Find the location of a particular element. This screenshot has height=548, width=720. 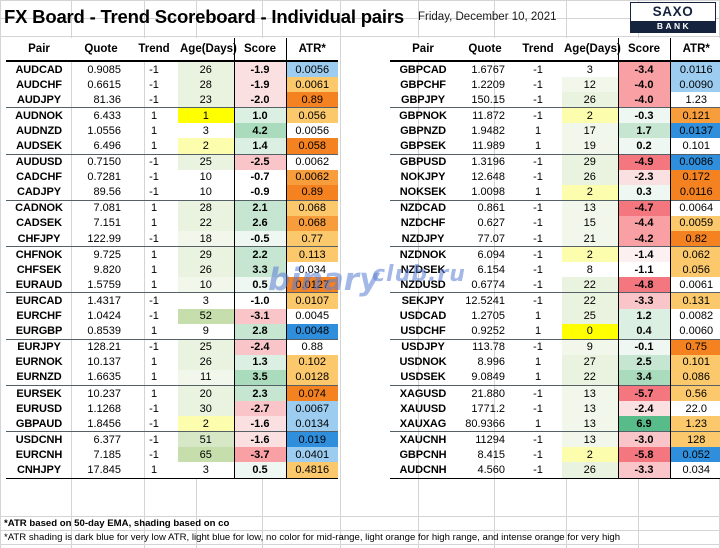

table-row: GBPCHF 1.2209 -1 12 -4.0 0.0090 is located at coordinates (555, 85).